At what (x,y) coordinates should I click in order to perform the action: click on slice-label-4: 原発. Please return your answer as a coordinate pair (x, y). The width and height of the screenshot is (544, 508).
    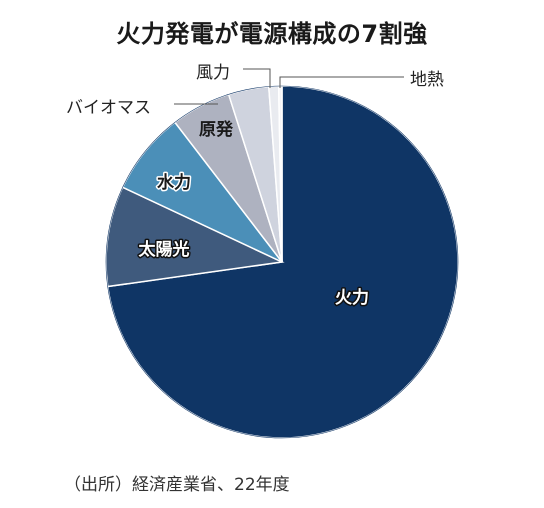
    Looking at the image, I should click on (216, 129).